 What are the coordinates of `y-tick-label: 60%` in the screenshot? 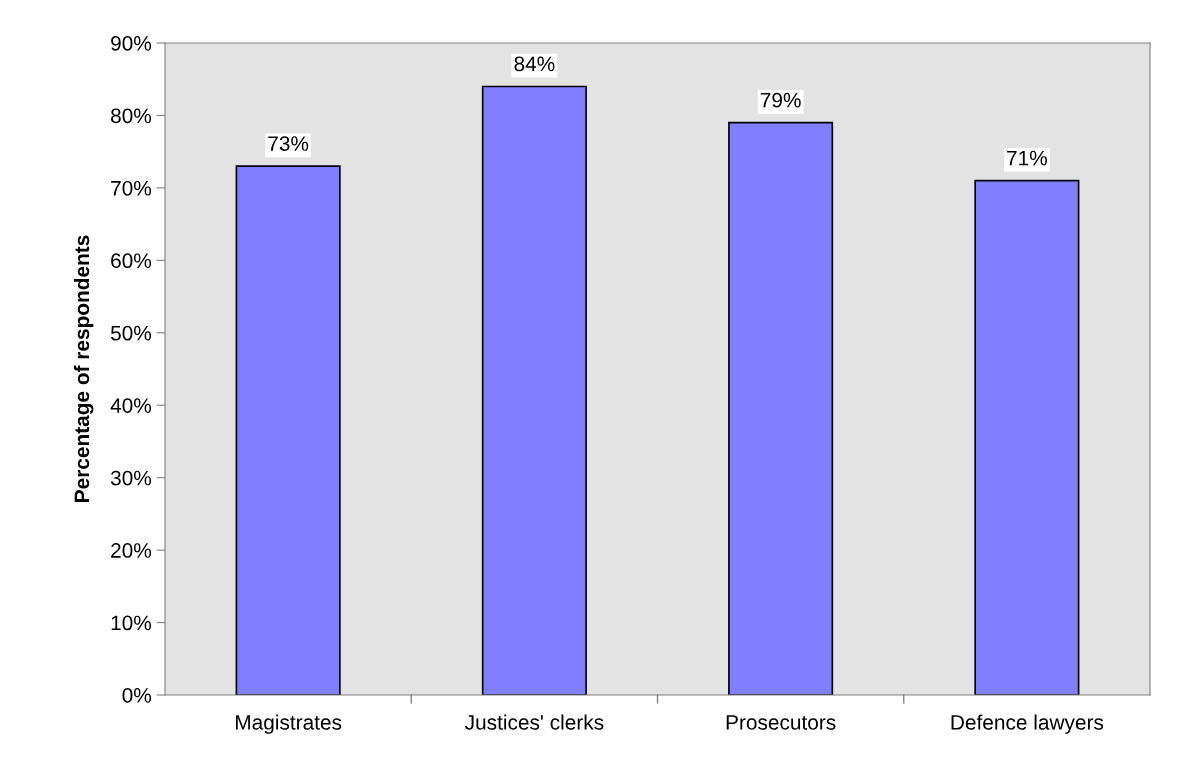 It's located at (131, 261).